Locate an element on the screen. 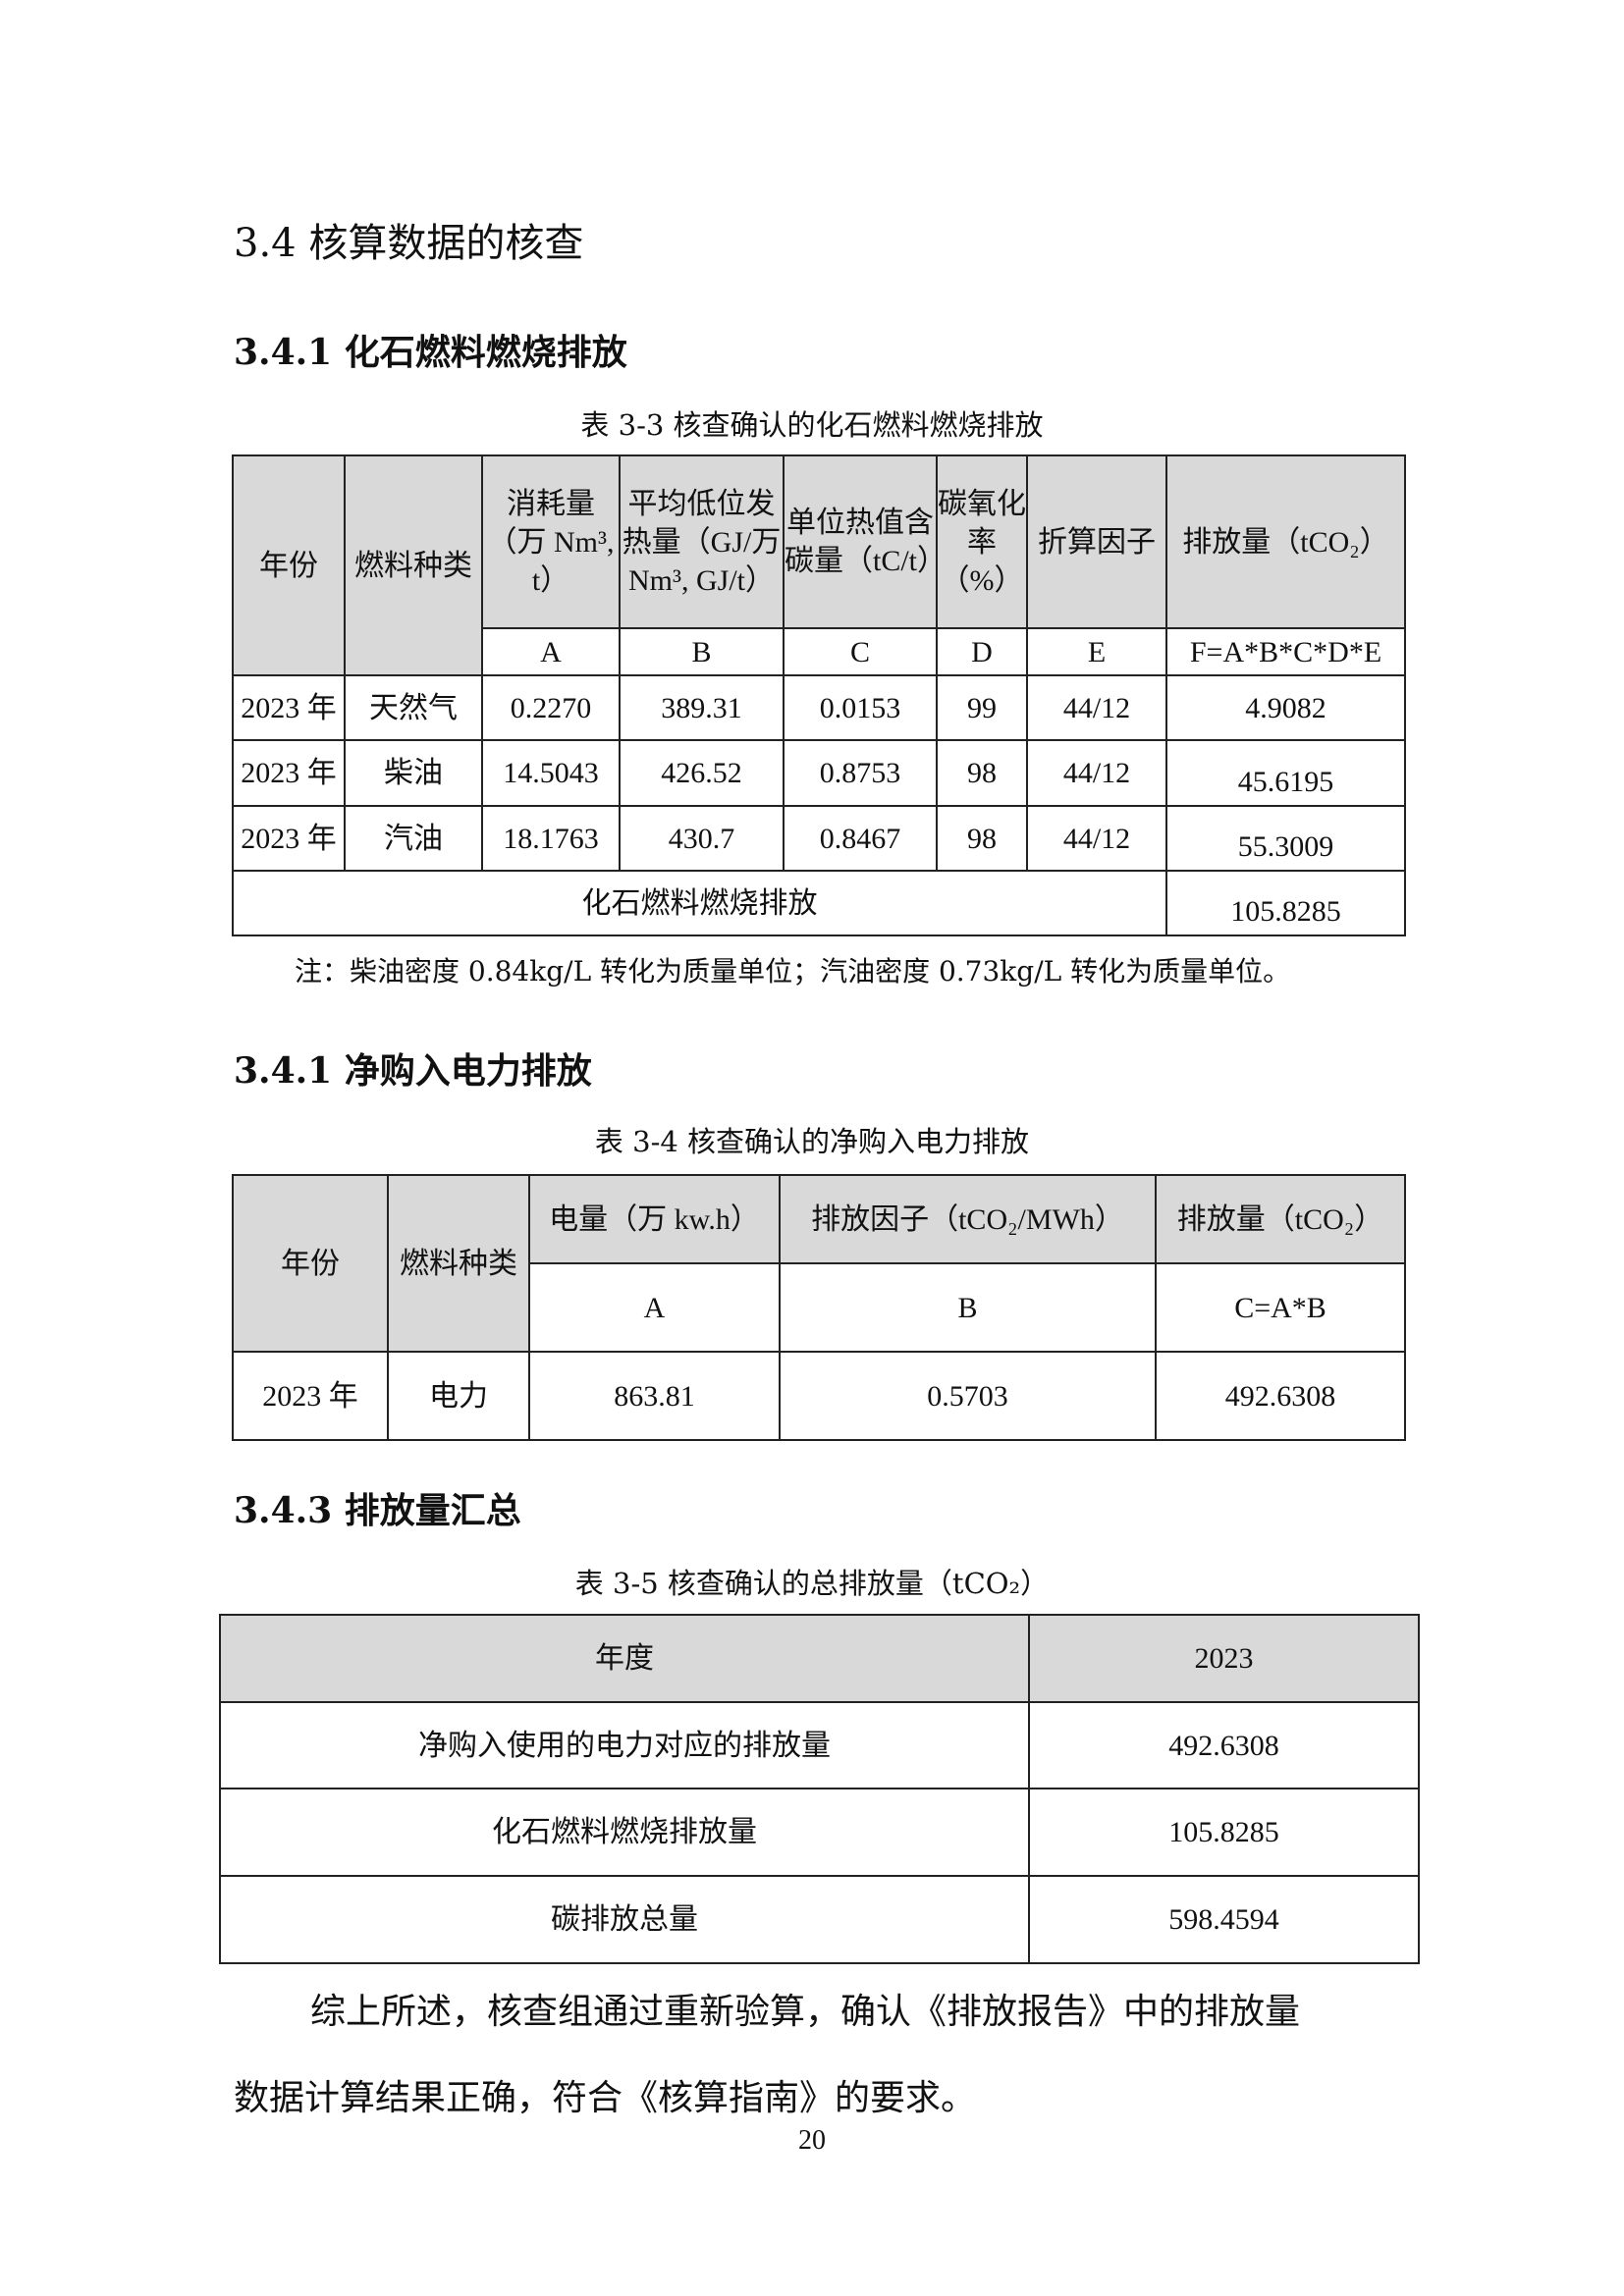  letter-c-formula: C=A*B is located at coordinates (1280, 1308).